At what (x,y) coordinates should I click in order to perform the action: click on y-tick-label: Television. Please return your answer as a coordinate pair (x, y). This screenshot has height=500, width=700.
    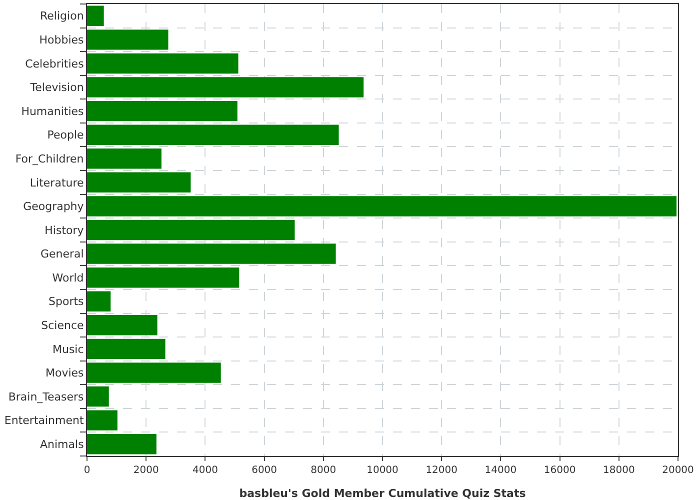
    Looking at the image, I should click on (56, 87).